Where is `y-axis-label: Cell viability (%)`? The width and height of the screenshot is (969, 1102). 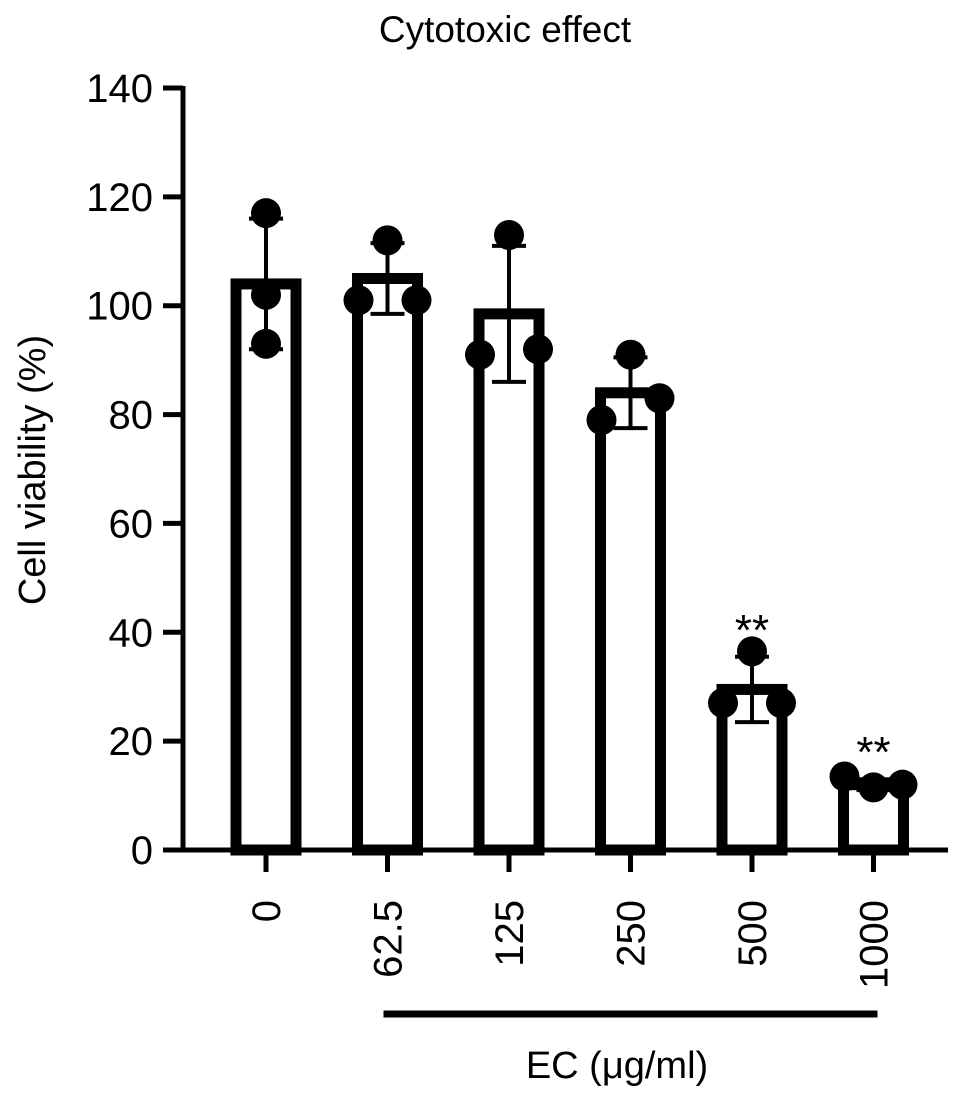 y-axis-label: Cell viability (%) is located at coordinates (33, 470).